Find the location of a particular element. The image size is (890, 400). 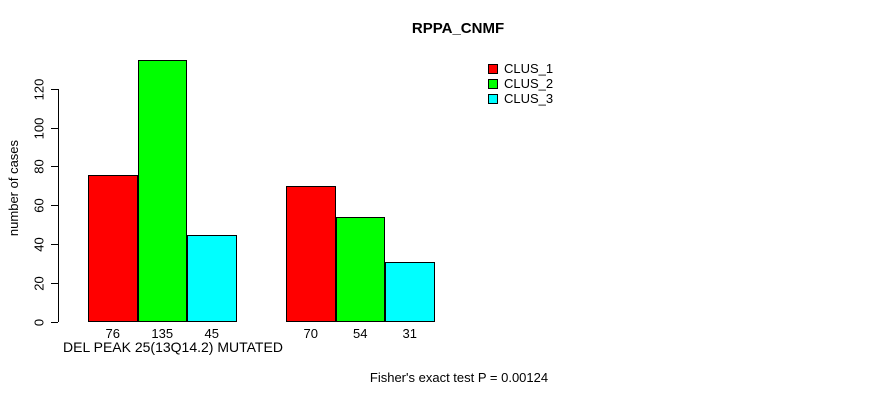

y-tick-label: 0 is located at coordinates (38, 322).